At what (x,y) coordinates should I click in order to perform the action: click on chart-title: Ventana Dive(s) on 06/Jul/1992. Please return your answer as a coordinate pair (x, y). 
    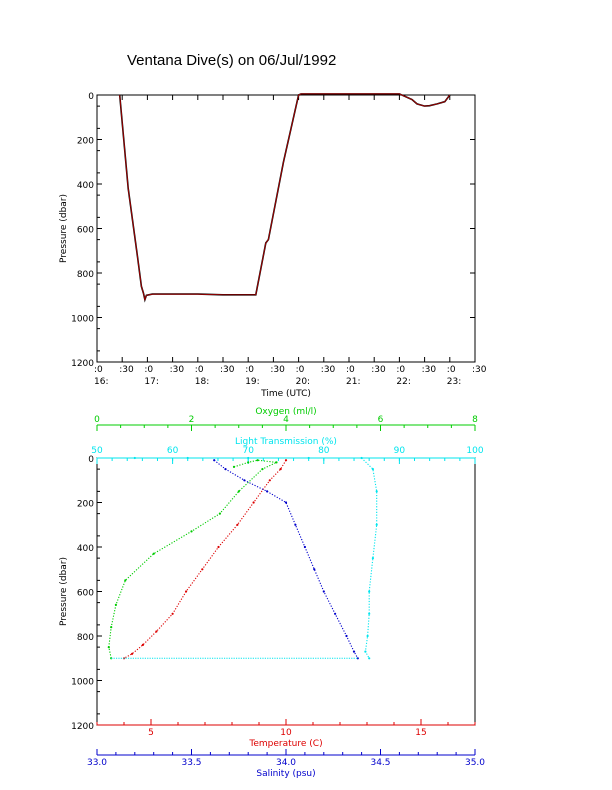
    Looking at the image, I should click on (231, 60).